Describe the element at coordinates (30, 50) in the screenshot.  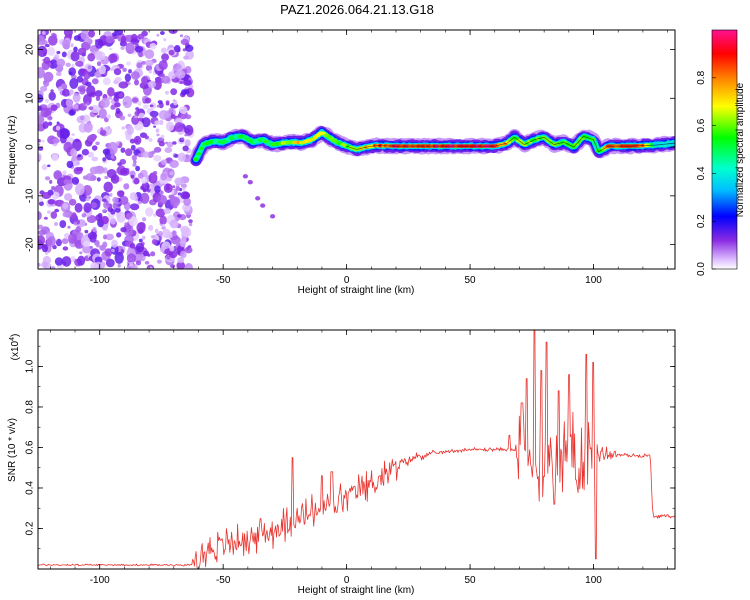
I see `y-tick-label: 20` at that location.